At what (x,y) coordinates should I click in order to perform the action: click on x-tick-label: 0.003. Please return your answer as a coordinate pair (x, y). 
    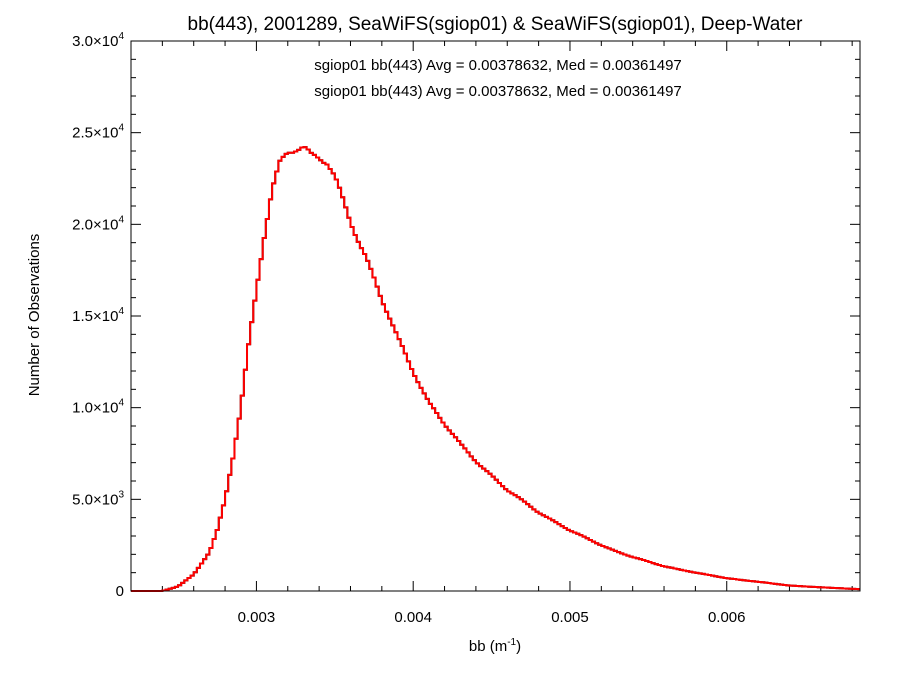
    Looking at the image, I should click on (257, 617).